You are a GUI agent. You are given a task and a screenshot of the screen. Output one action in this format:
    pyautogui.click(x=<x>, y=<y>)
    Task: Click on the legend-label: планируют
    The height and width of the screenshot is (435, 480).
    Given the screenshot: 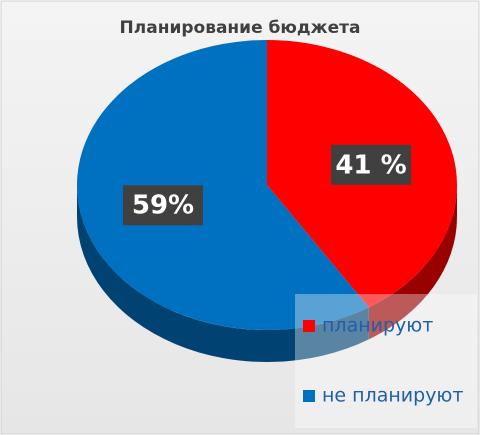 What is the action you would take?
    pyautogui.click(x=377, y=326)
    